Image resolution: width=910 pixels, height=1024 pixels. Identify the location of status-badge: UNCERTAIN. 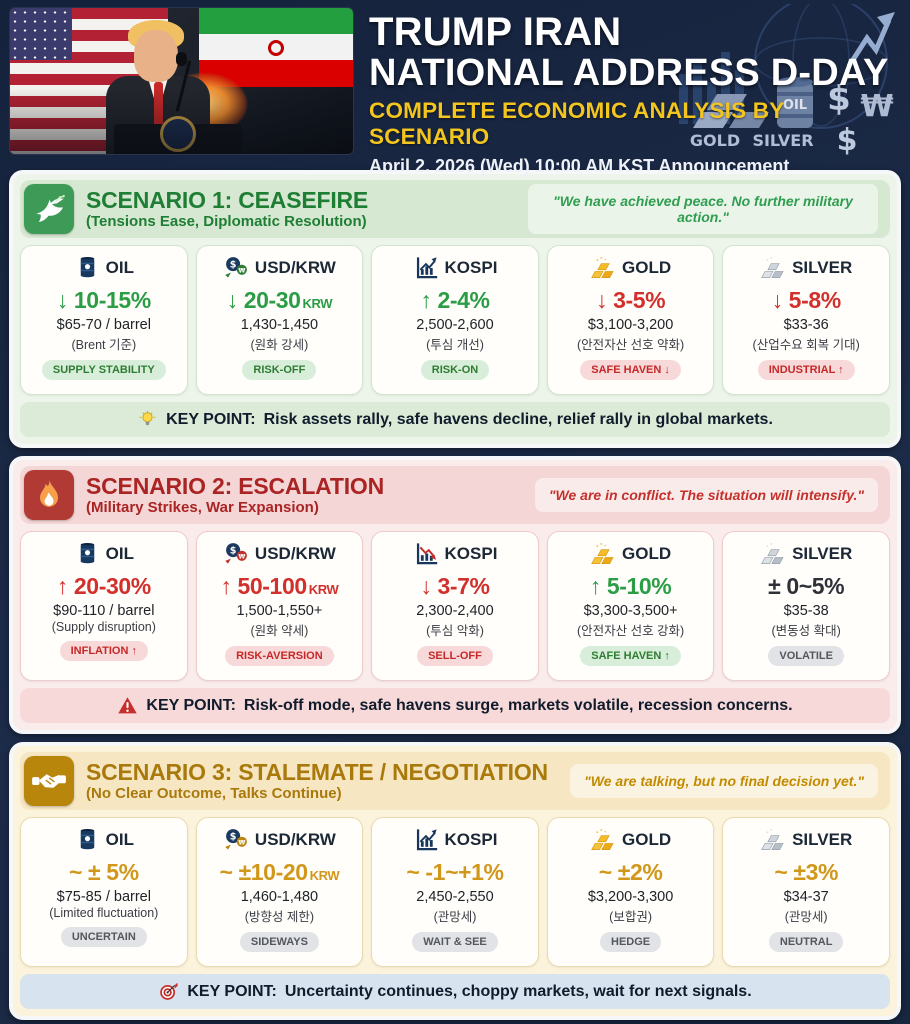
(103, 937).